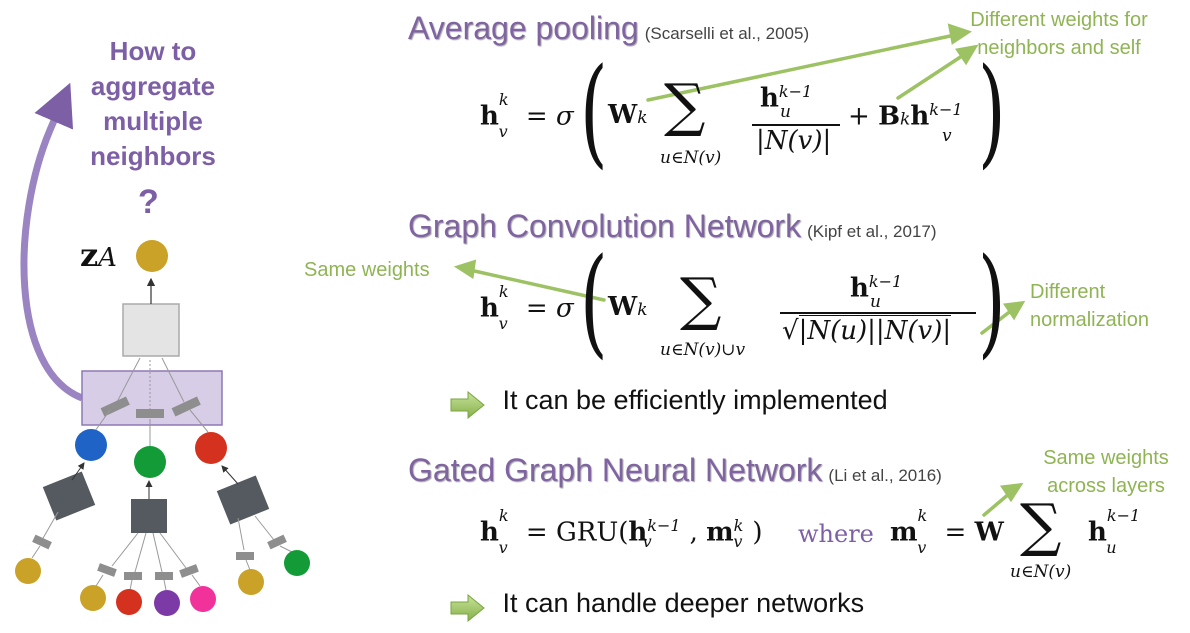 The image size is (1190, 633). Describe the element at coordinates (1059, 34) in the screenshot. I see `annotation-different-weights: Different weights for neighbors and self` at that location.